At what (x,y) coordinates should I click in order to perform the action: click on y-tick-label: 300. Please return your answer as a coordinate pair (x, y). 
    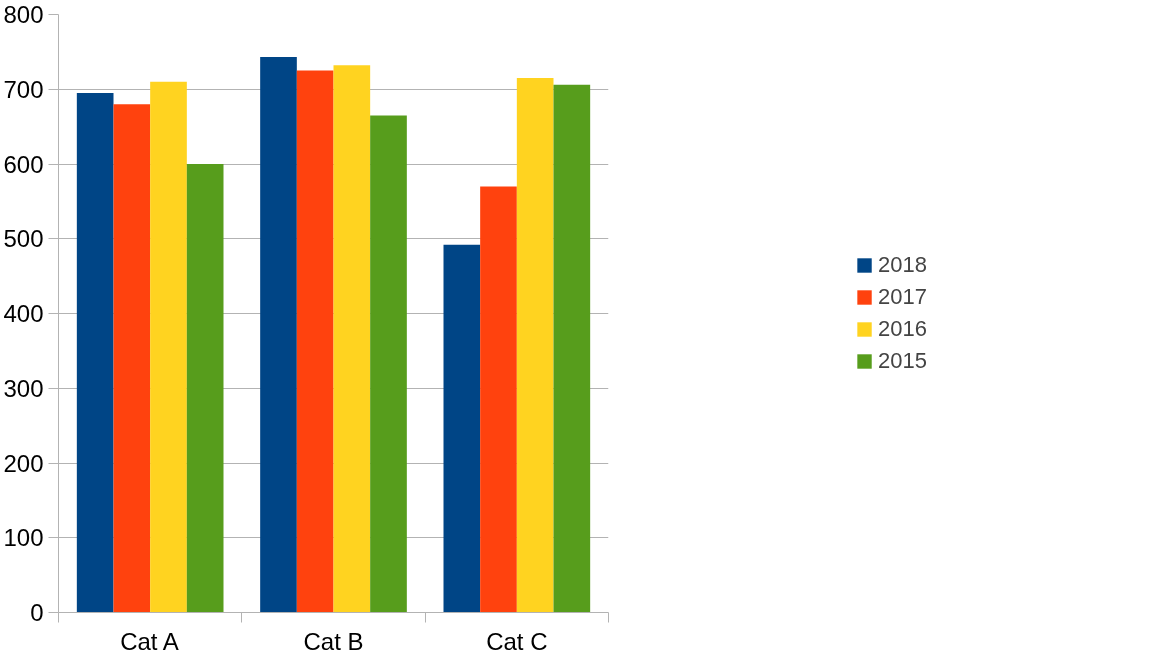
    Looking at the image, I should click on (23, 388).